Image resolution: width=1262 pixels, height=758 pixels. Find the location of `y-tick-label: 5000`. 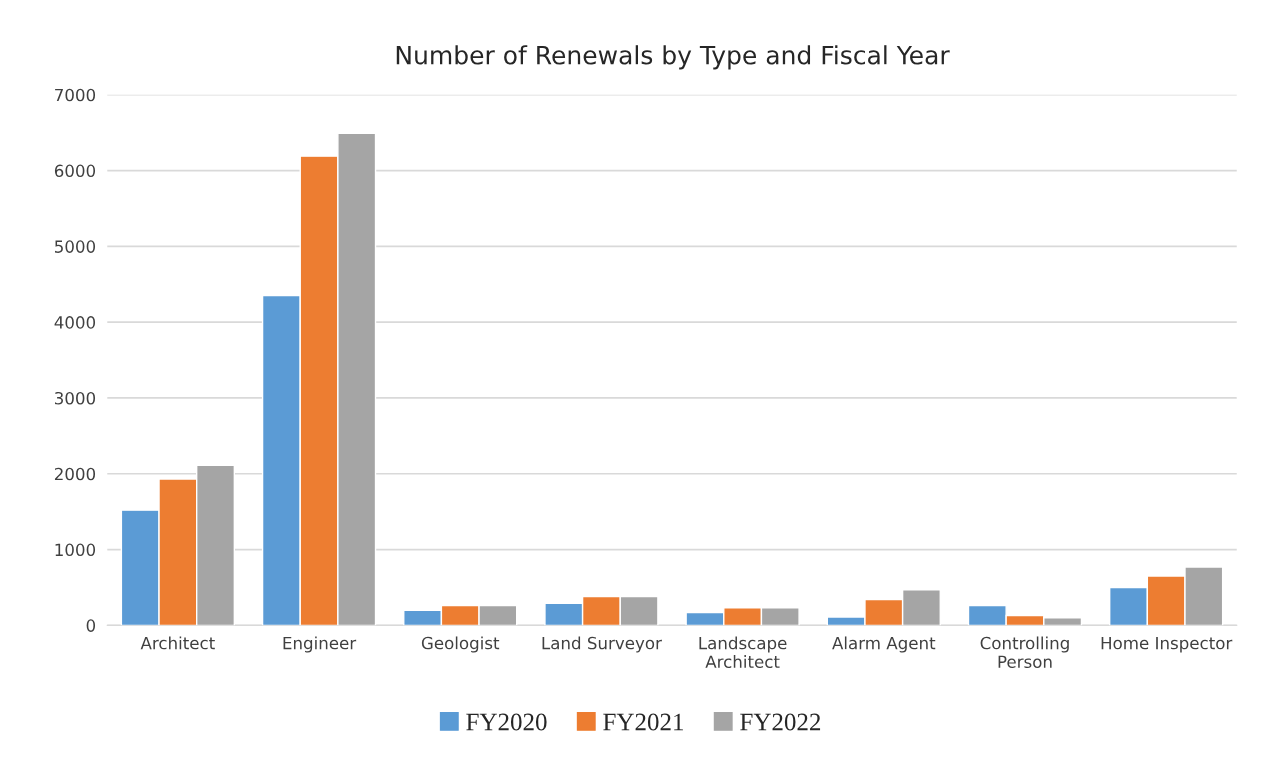

y-tick-label: 5000 is located at coordinates (75, 246).